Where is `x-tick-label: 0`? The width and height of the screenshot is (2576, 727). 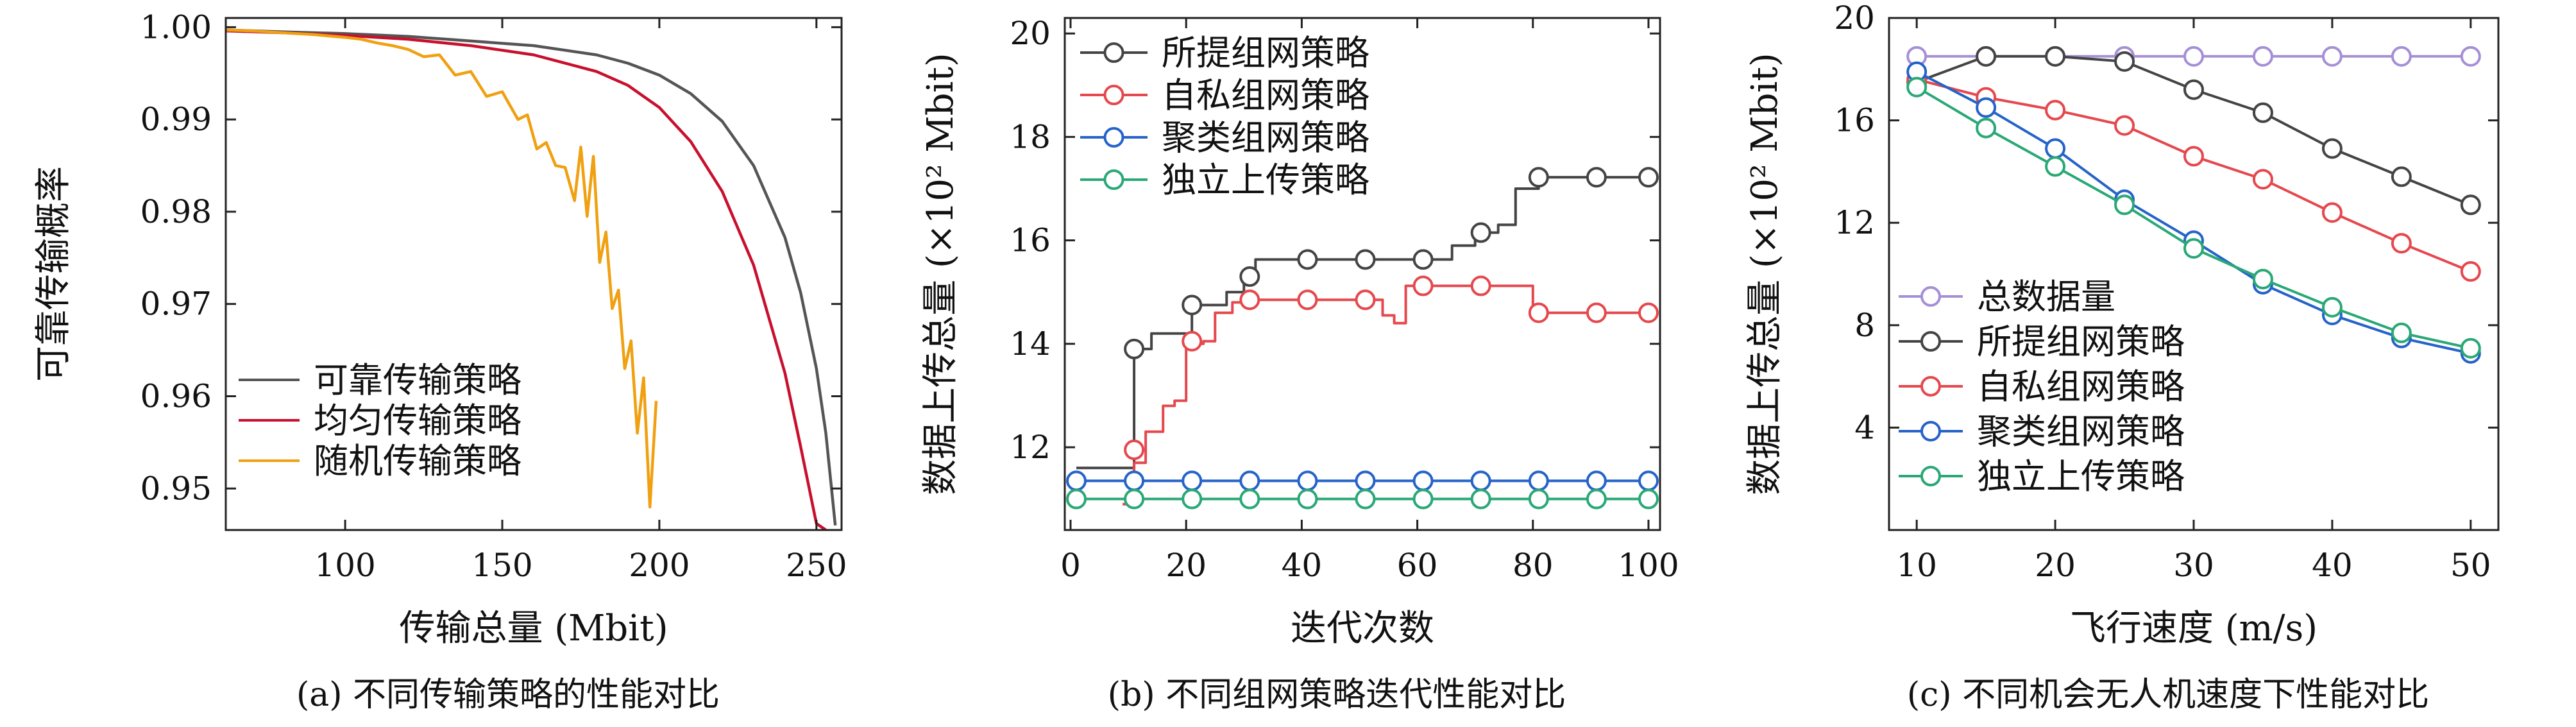 x-tick-label: 0 is located at coordinates (1070, 565).